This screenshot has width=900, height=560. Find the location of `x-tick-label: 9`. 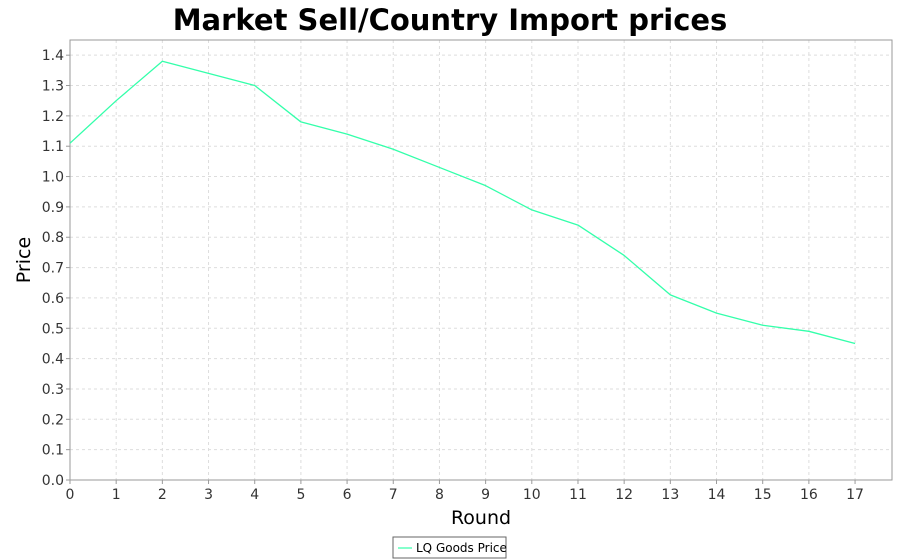

x-tick-label: 9 is located at coordinates (485, 495).